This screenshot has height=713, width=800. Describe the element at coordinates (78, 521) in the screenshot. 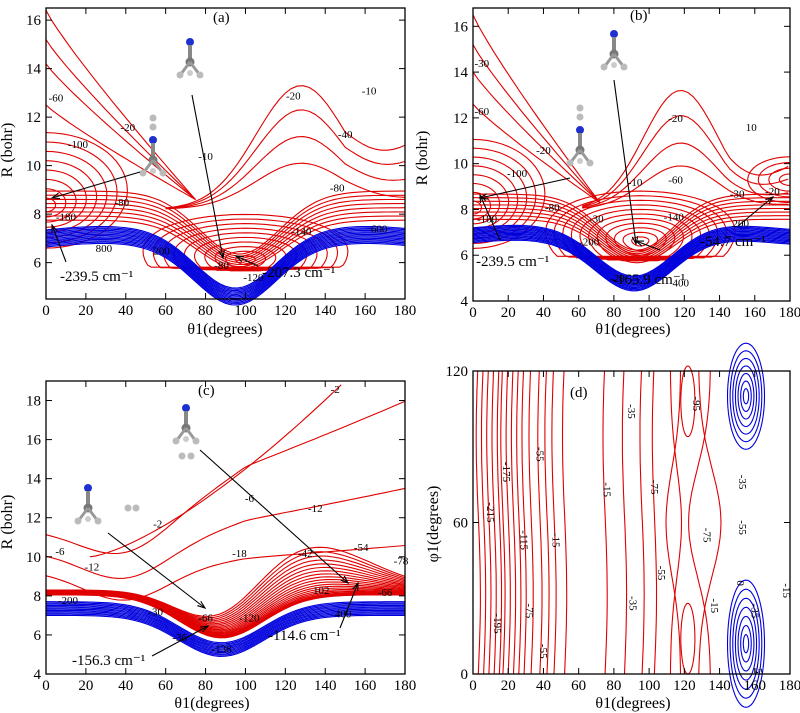

I see `panel-c-molecule-left-h-left` at that location.